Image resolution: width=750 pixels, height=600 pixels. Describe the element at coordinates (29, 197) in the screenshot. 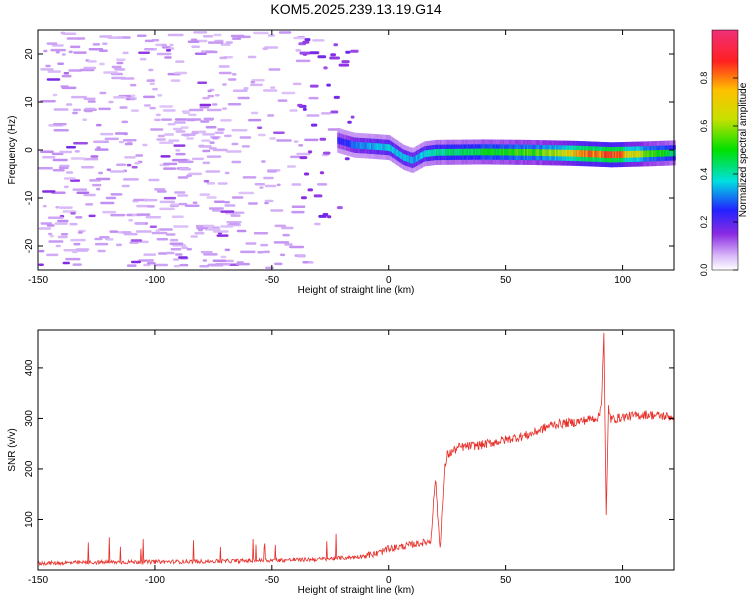

I see `y-tick-label: -10` at that location.